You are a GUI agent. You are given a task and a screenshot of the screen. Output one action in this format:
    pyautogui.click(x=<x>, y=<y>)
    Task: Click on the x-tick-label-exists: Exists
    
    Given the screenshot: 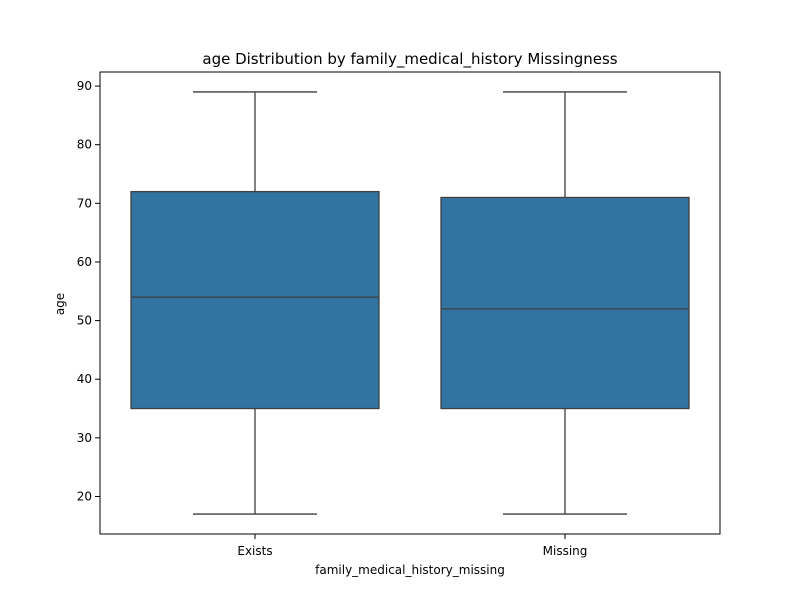 What is the action you would take?
    pyautogui.click(x=254, y=551)
    